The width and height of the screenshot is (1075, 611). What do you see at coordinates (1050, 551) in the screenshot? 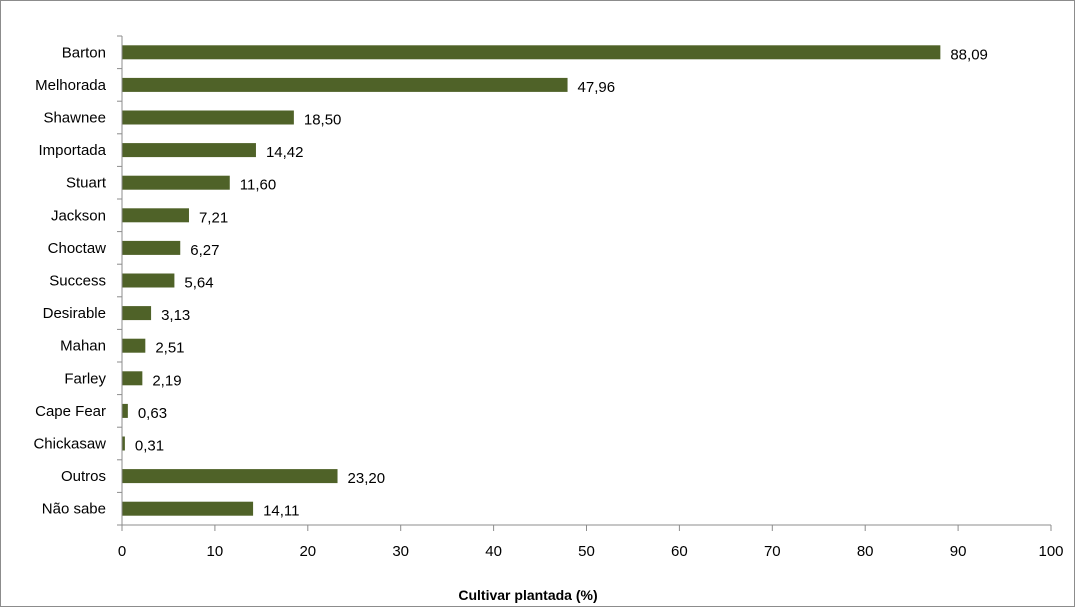
I see `x-tick-label: 100` at bounding box center [1050, 551].